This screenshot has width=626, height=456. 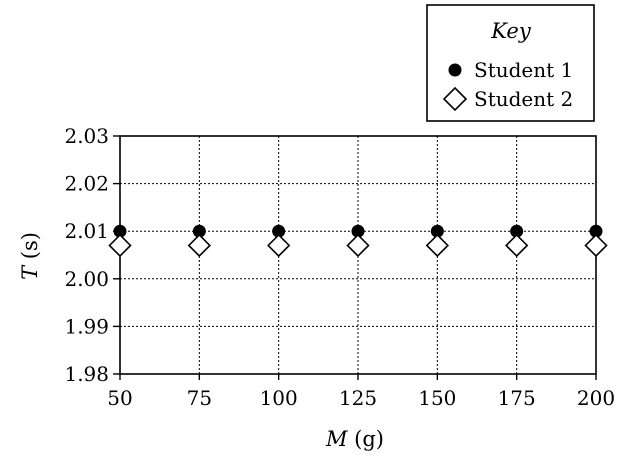 What do you see at coordinates (358, 398) in the screenshot?
I see `x-tick-label: 125` at bounding box center [358, 398].